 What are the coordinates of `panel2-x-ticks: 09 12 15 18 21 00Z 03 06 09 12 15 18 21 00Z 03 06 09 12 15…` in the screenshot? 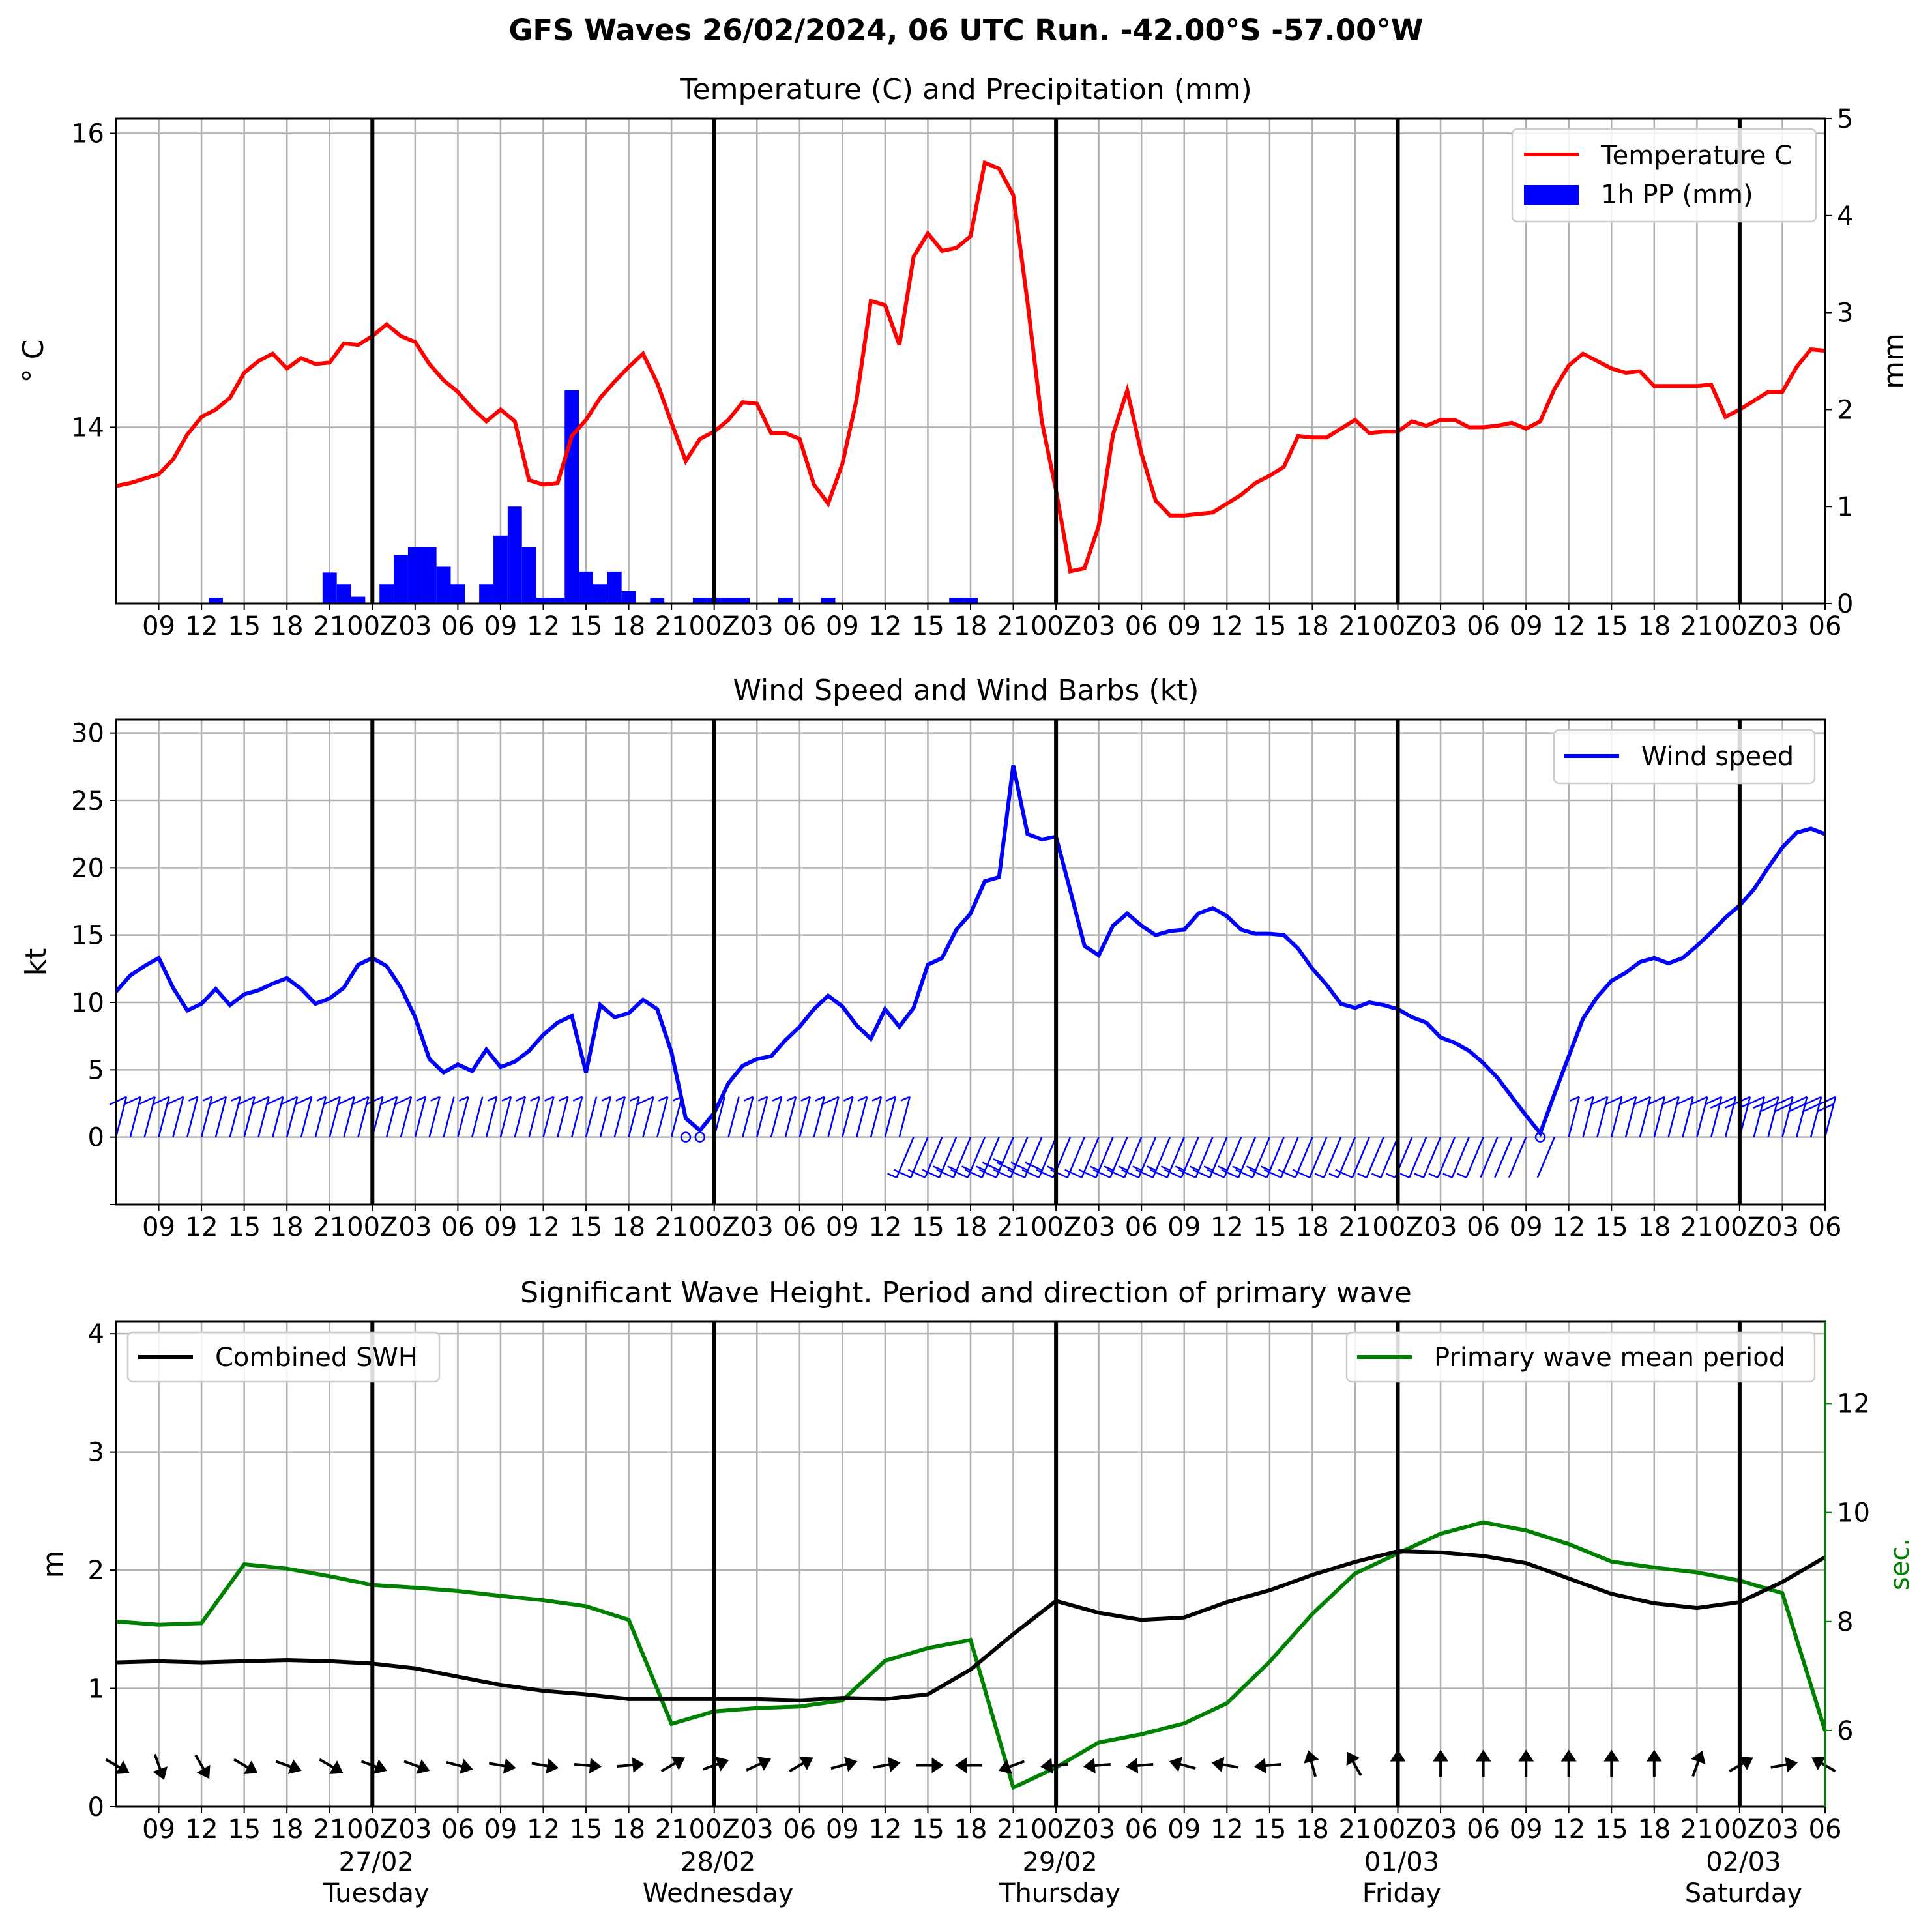 It's located at (992, 1223).